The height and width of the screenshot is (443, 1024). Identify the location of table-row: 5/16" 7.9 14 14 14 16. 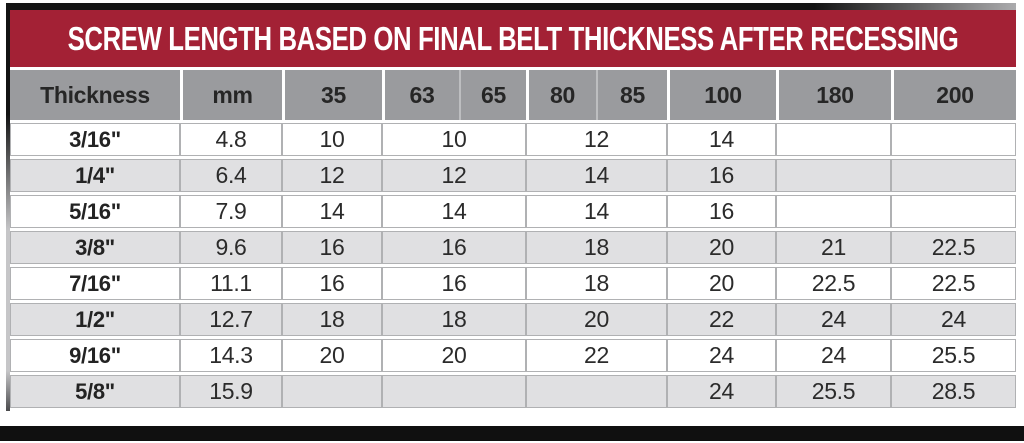
(513, 211).